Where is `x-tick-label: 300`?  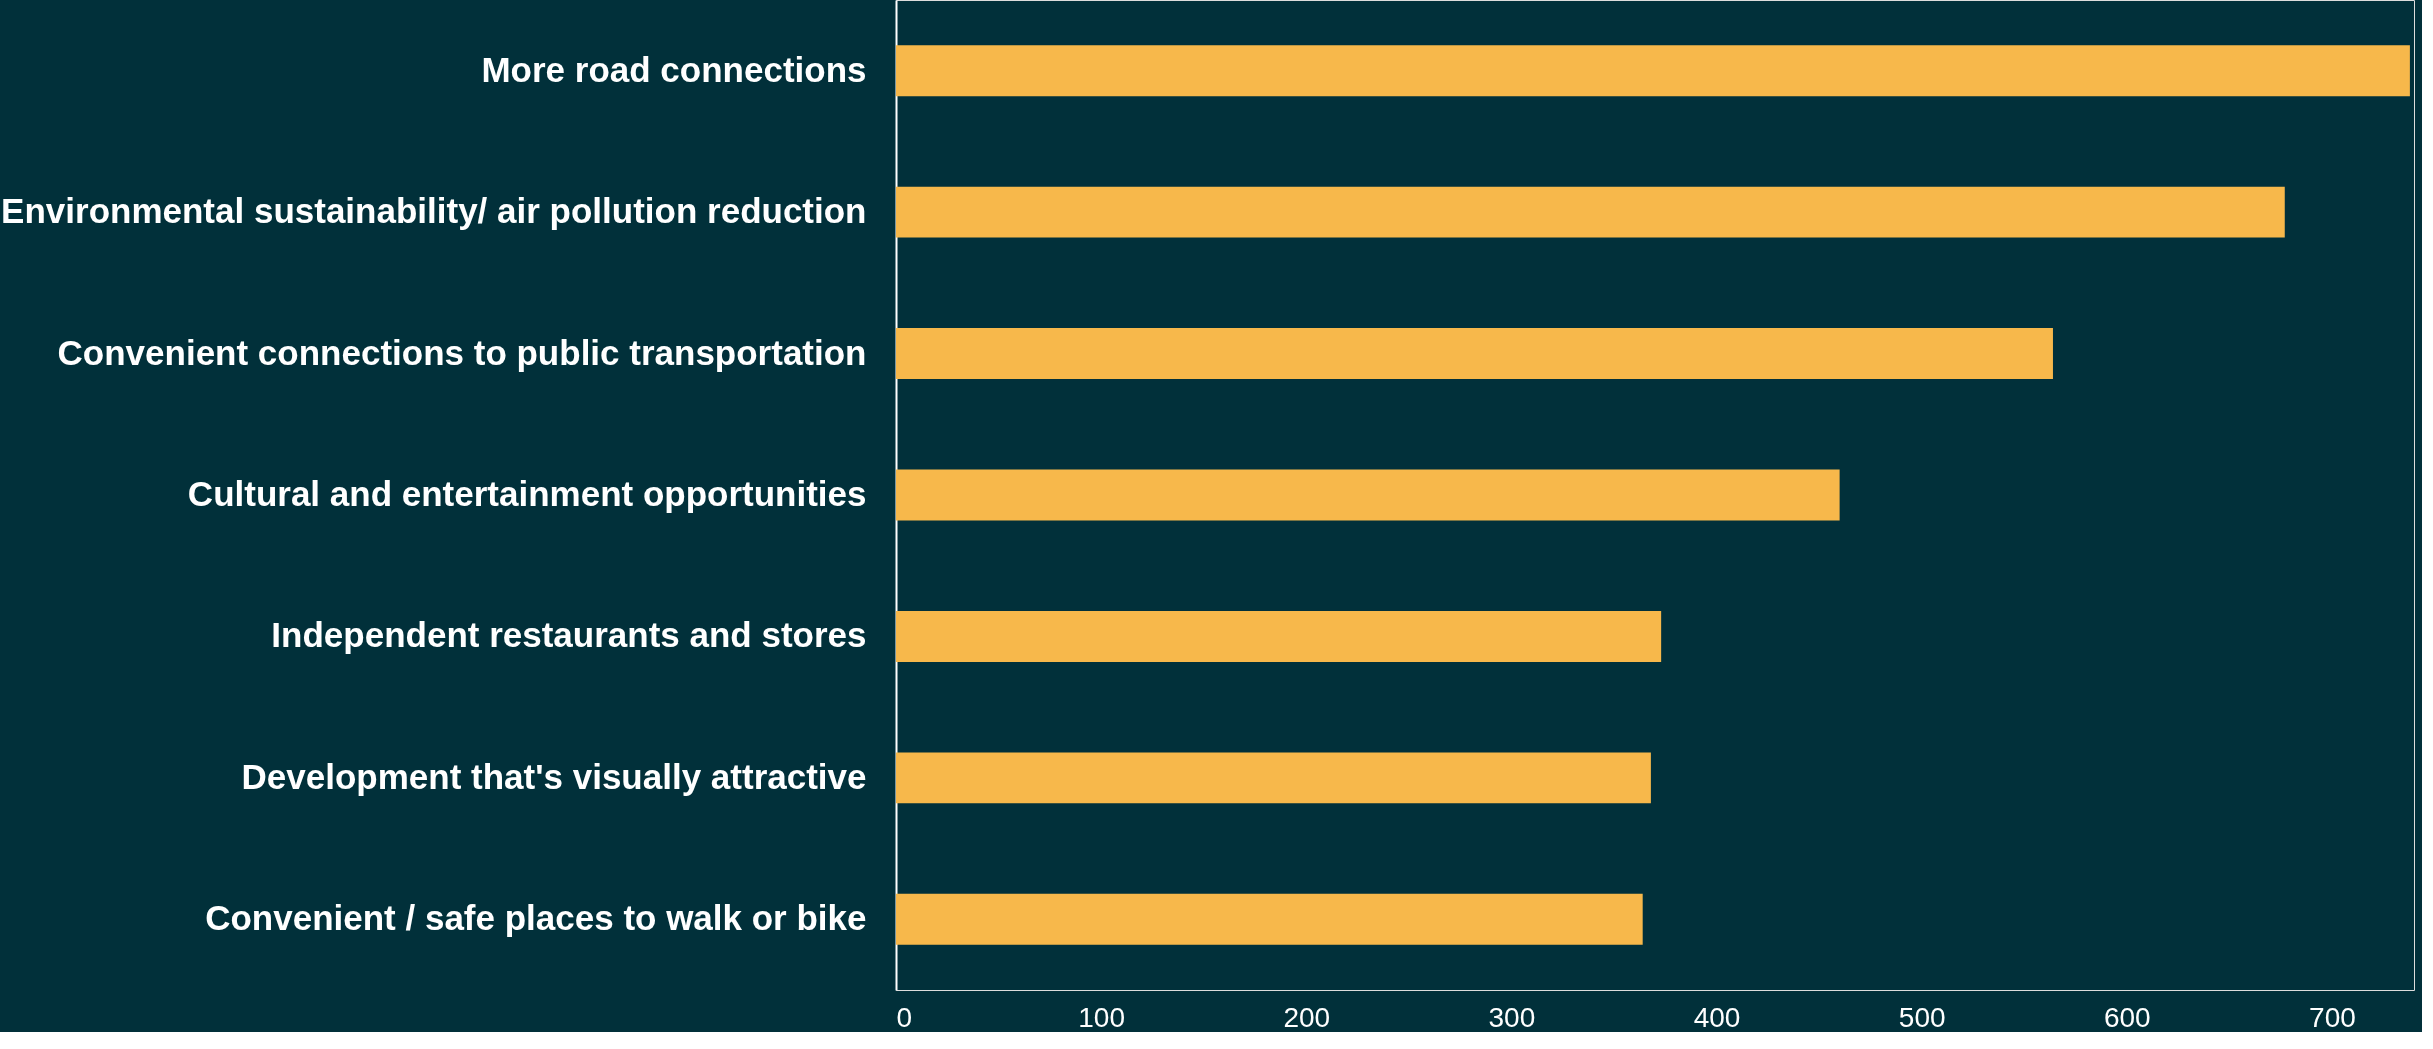
x-tick-label: 300 is located at coordinates (1512, 1017).